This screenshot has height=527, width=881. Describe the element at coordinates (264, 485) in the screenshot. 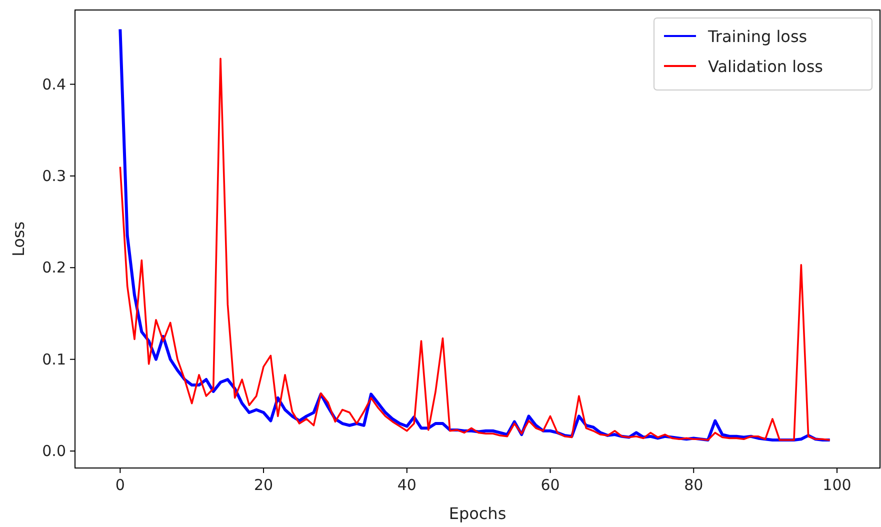

I see `x-tick-label: 20` at that location.